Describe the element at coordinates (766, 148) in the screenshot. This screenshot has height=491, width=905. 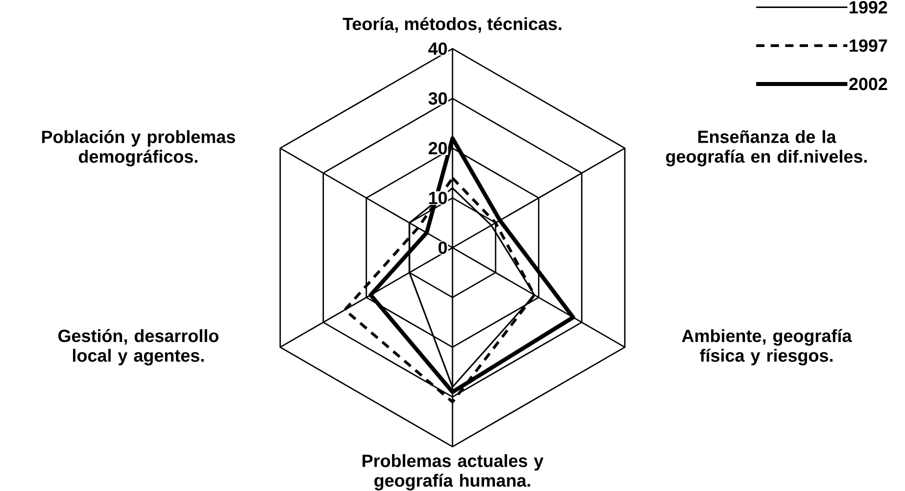
I see `spoke-label: Enseñanza de la geografía en dif.niveles.` at that location.